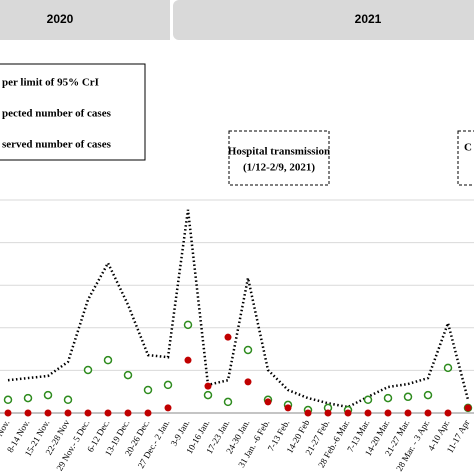 The width and height of the screenshot is (474, 474). What do you see at coordinates (57, 145) in the screenshot?
I see `legend-label: served number of cases` at bounding box center [57, 145].